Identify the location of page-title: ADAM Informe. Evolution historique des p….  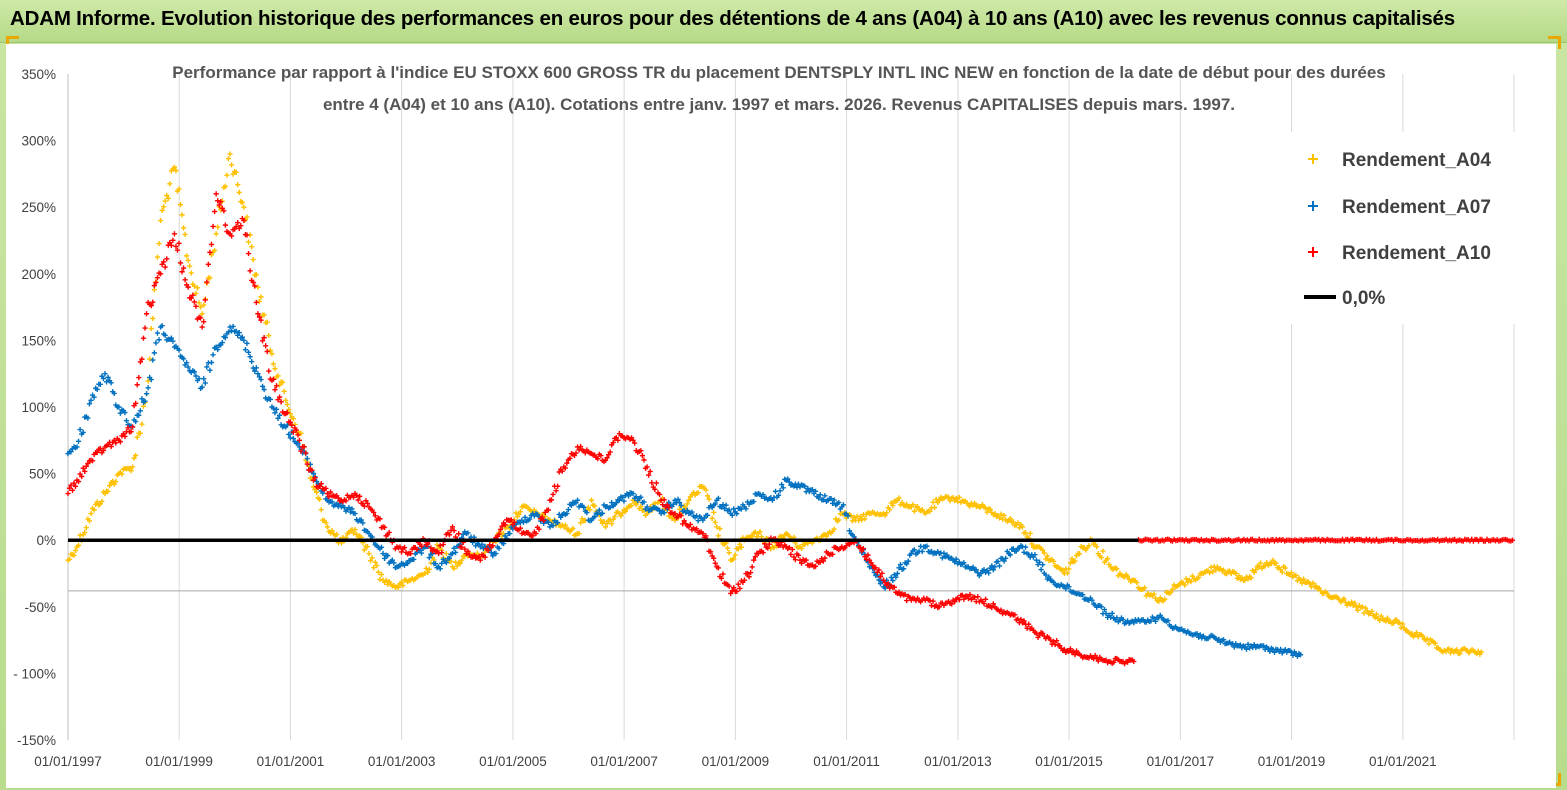
(732, 18).